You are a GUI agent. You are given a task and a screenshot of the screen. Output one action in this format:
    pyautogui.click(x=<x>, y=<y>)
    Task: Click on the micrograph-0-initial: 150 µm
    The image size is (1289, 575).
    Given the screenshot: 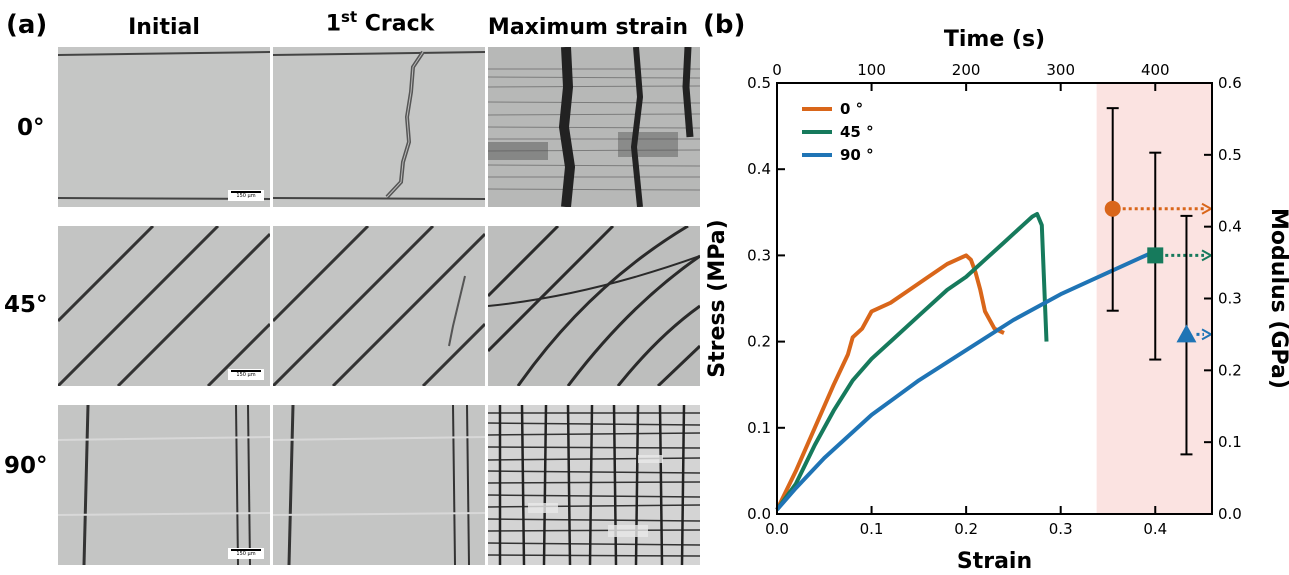 What is the action you would take?
    pyautogui.click(x=164, y=127)
    